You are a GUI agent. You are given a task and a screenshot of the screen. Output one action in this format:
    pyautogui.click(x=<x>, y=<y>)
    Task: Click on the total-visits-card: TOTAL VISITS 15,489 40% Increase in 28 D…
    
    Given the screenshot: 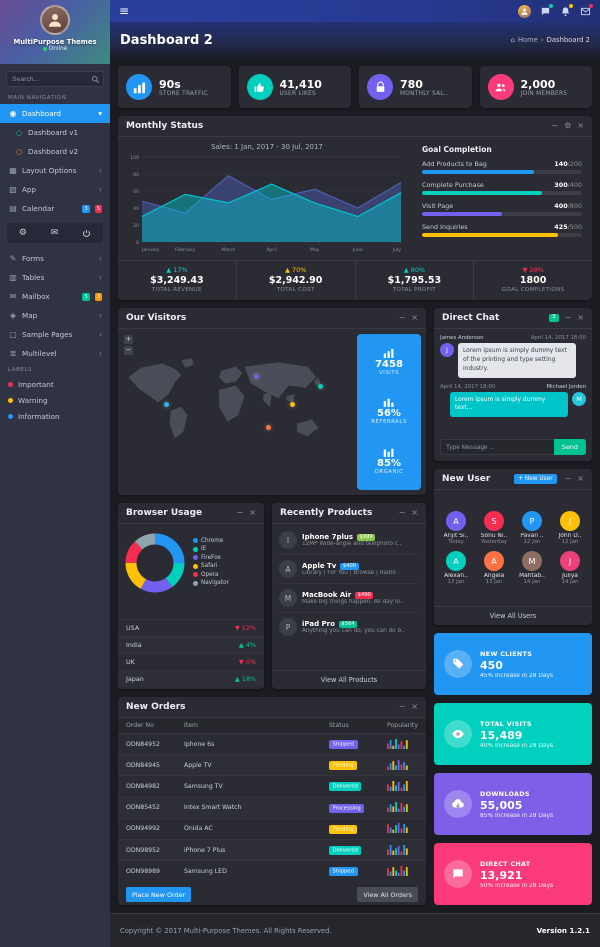 What is the action you would take?
    pyautogui.click(x=513, y=734)
    